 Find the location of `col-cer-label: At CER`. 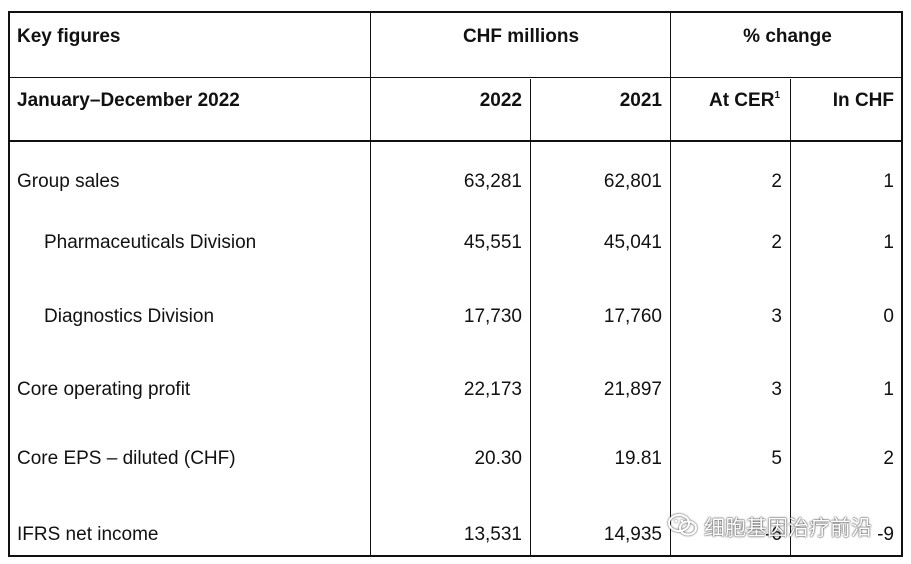

col-cer-label: At CER is located at coordinates (741, 100).